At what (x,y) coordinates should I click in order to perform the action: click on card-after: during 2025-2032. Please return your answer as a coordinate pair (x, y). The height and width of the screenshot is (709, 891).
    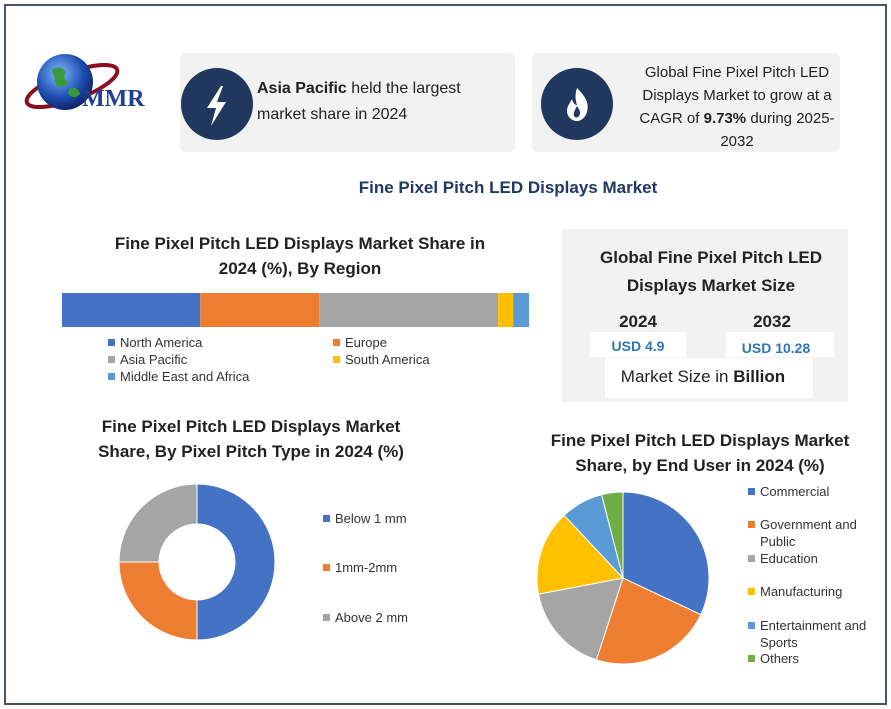
    Looking at the image, I should click on (777, 130).